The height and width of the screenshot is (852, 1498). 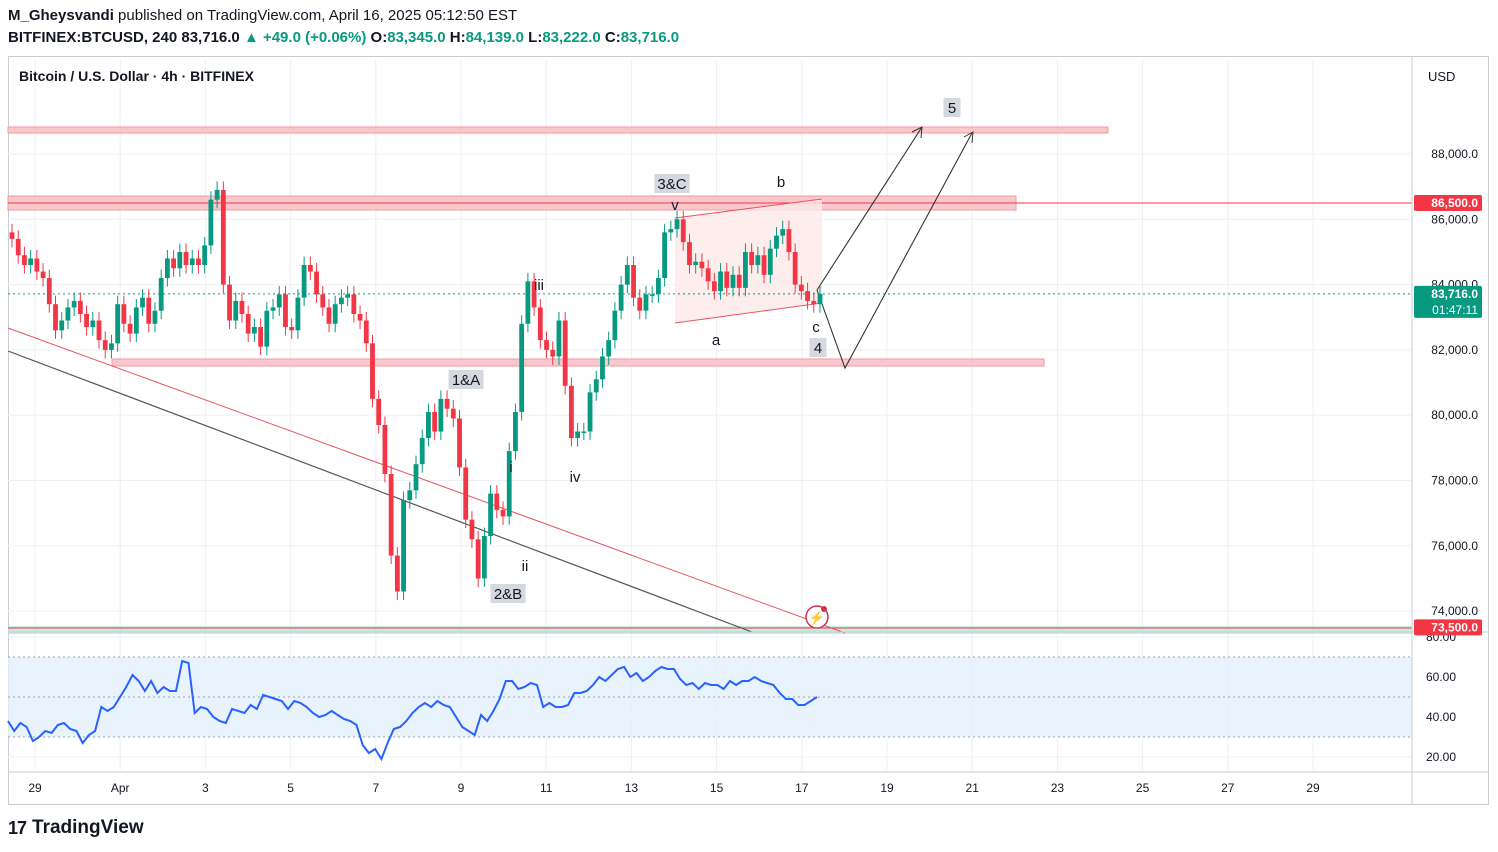 What do you see at coordinates (817, 618) in the screenshot?
I see `lightning-icon: ⚡` at bounding box center [817, 618].